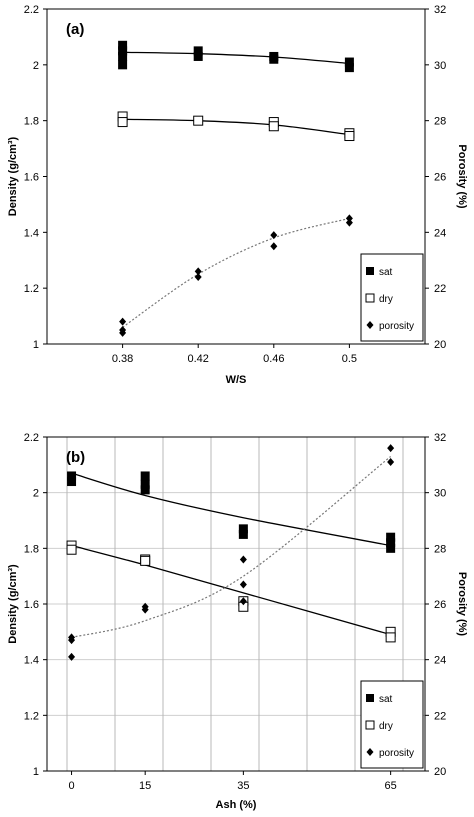  I want to click on panel-label: (b), so click(75, 457).